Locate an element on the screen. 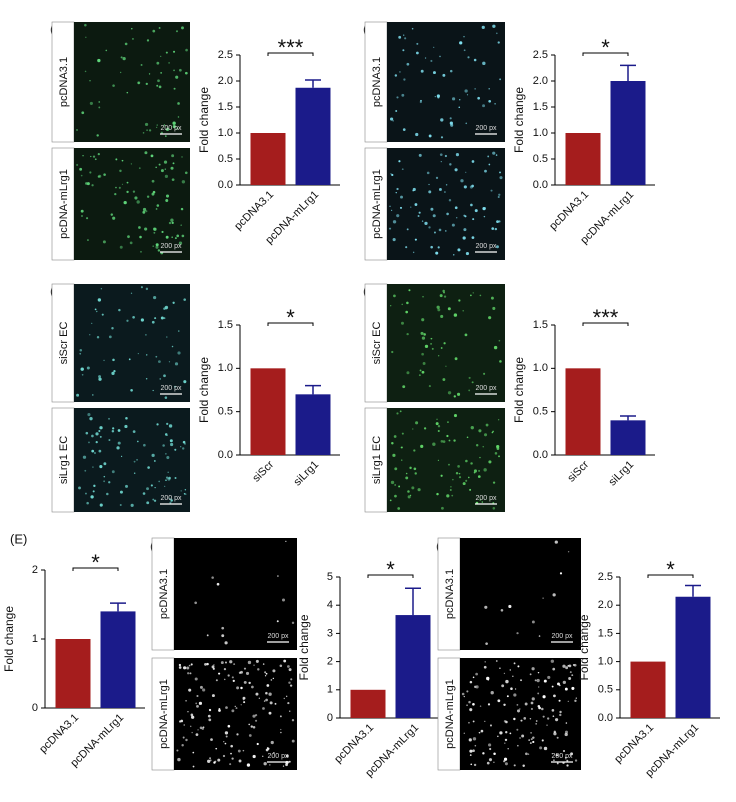 The width and height of the screenshot is (736, 802). y-tick-label: 1.5 is located at coordinates (540, 325).